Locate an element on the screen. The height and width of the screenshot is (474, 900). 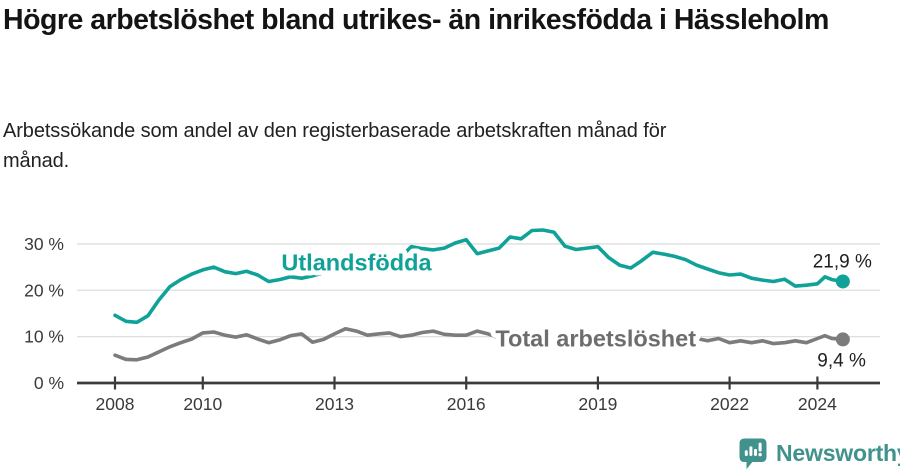
x-tick-label: 2024 is located at coordinates (817, 404).